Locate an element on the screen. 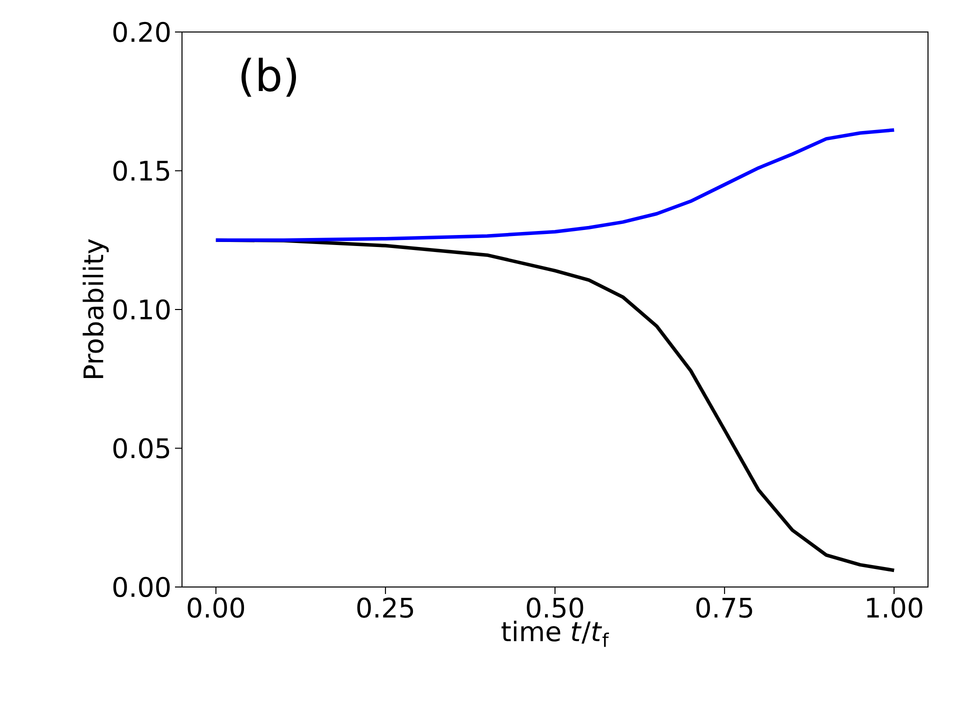 The height and width of the screenshot is (714, 961). y-axis-title: Probability is located at coordinates (95, 308).